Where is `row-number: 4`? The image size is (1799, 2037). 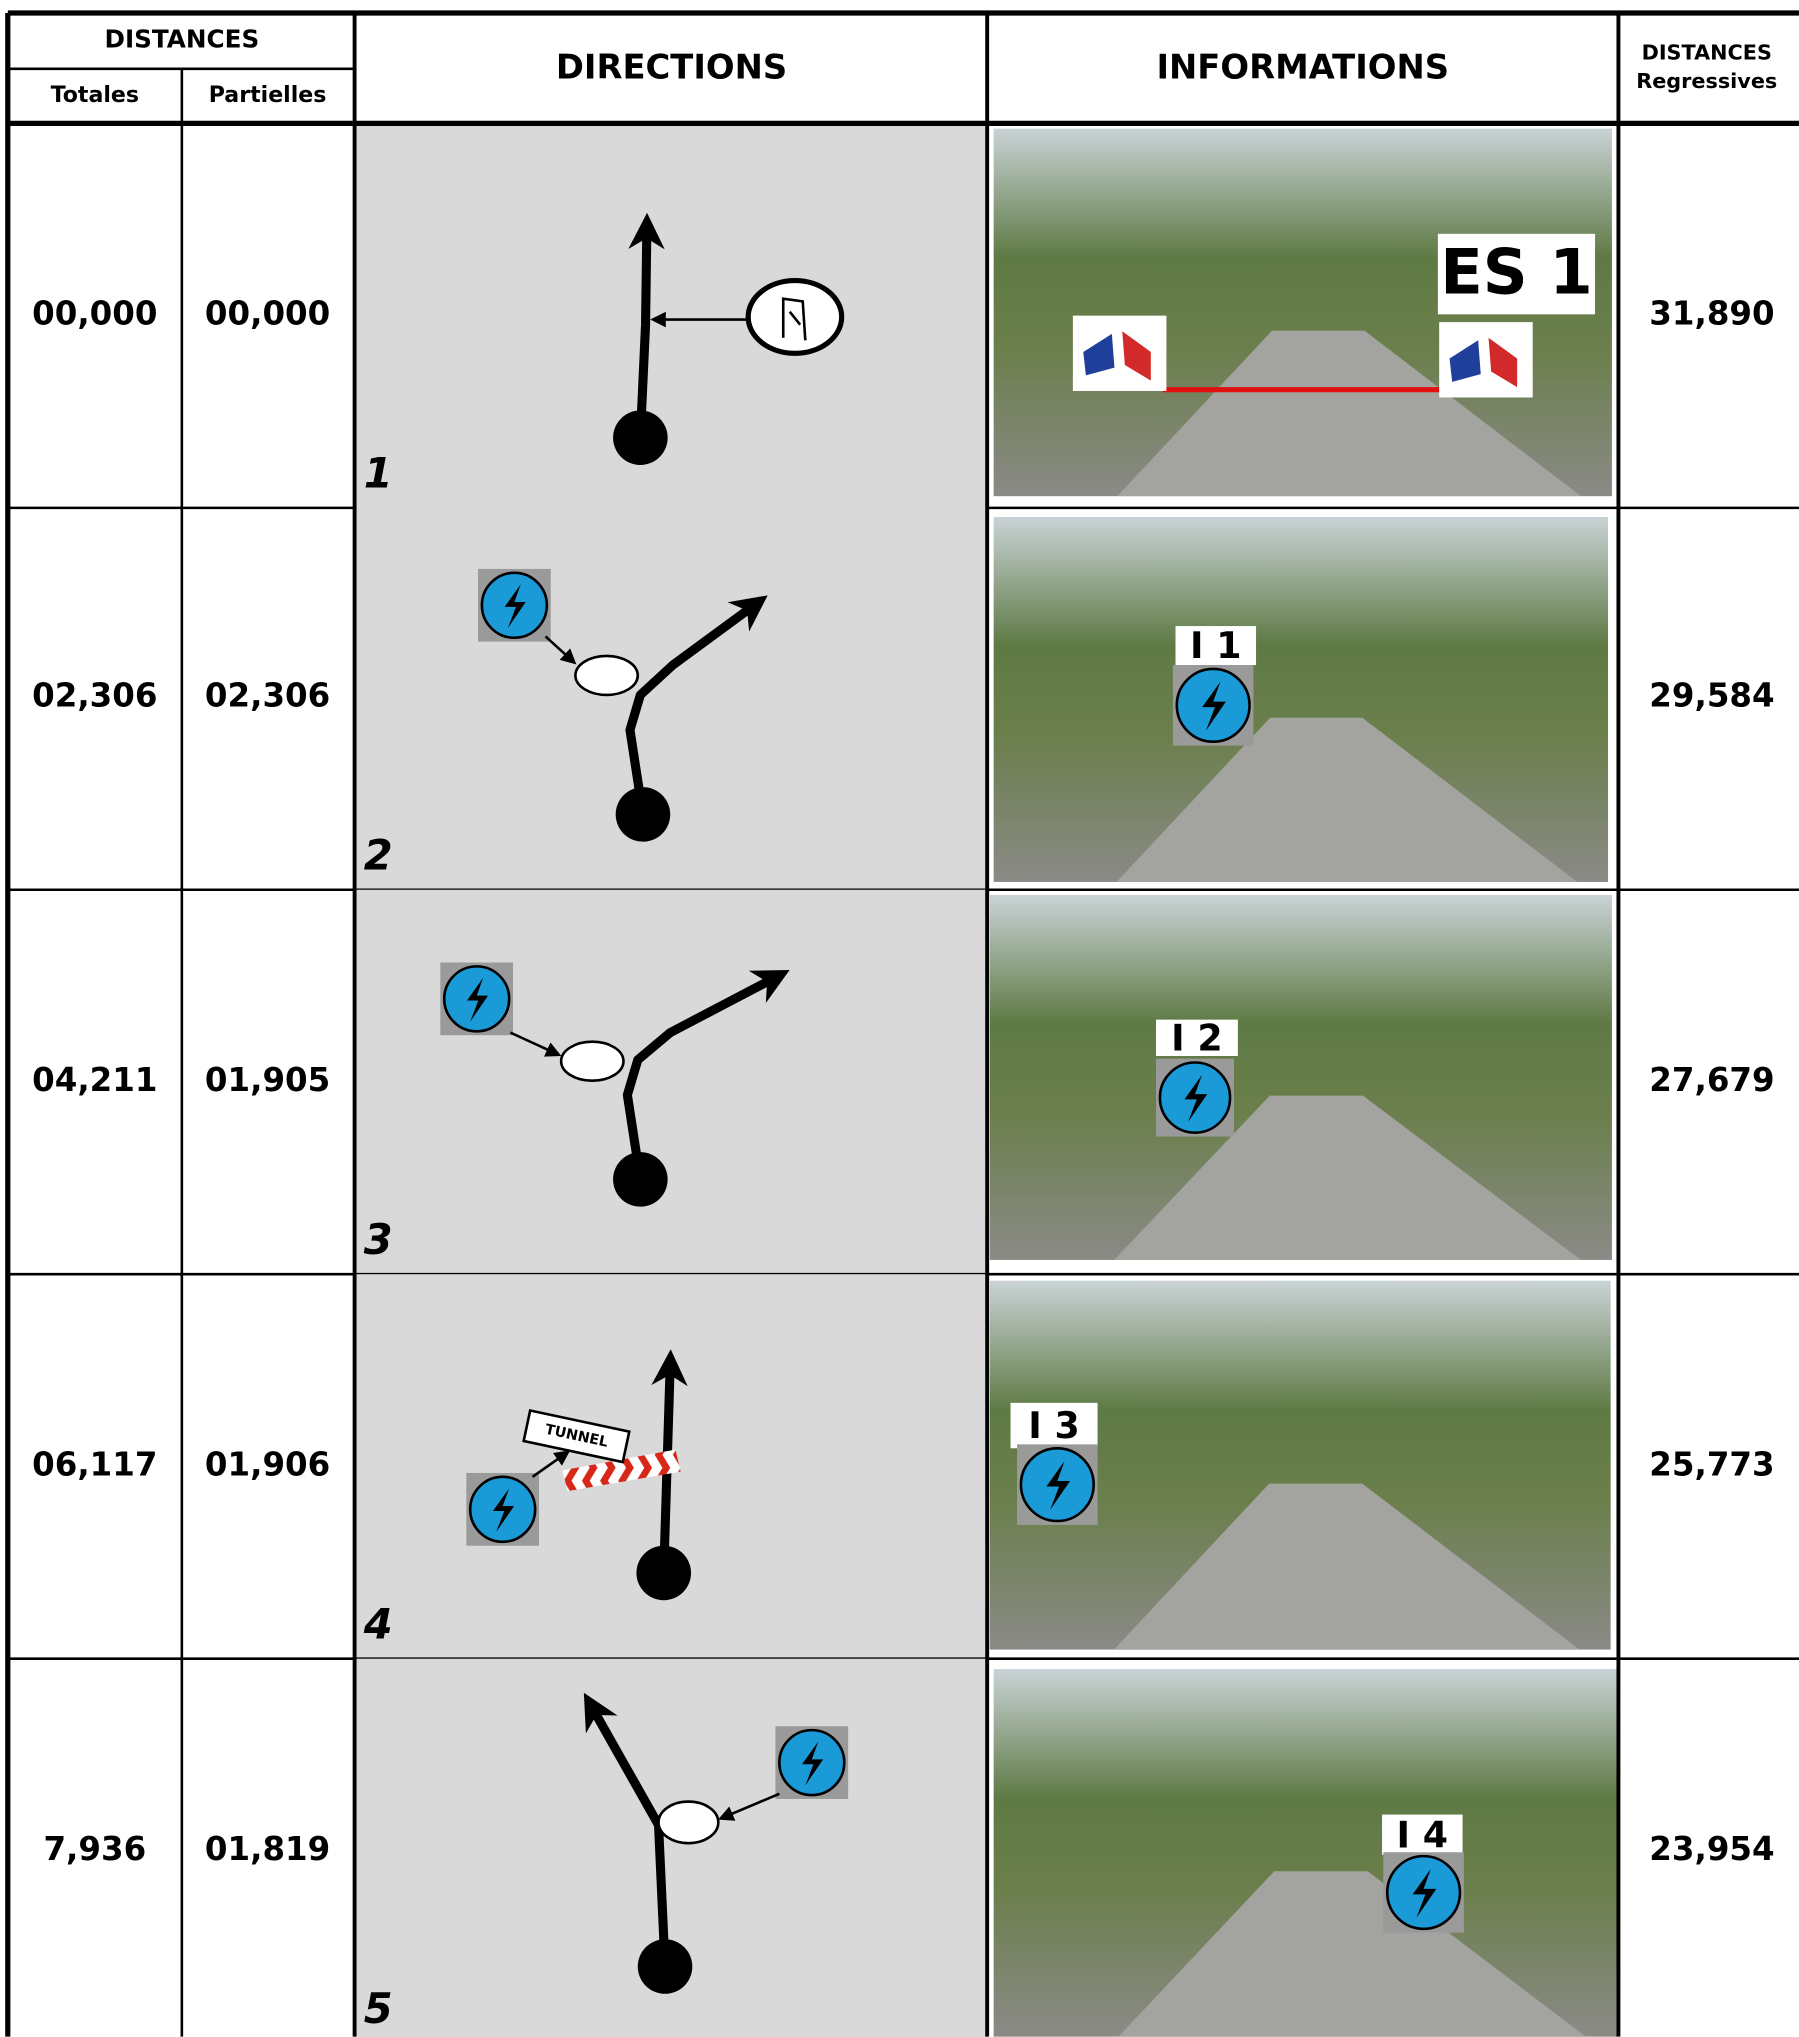
row-number: 4 is located at coordinates (378, 1624).